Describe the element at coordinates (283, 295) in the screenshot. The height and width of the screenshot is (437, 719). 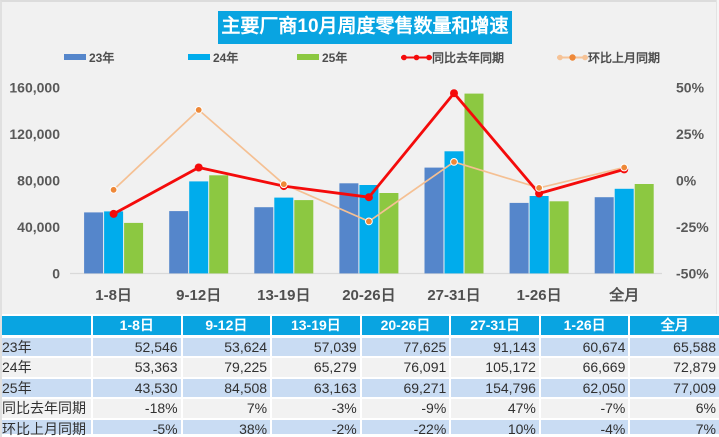
I see `svg-text: 13-19日` at that location.